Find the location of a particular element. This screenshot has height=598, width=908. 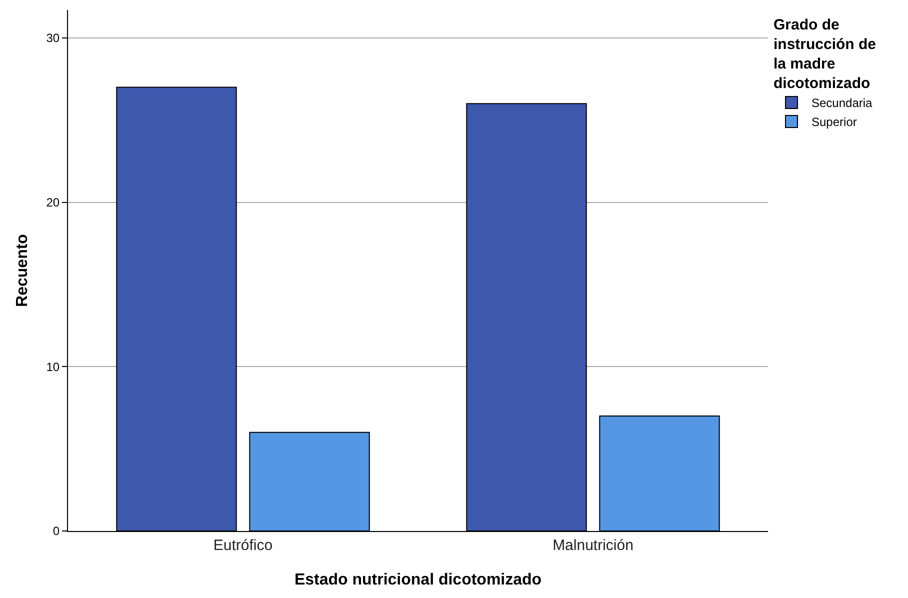

x-axis-title: Estado nutricional dicotomizado is located at coordinates (418, 580).